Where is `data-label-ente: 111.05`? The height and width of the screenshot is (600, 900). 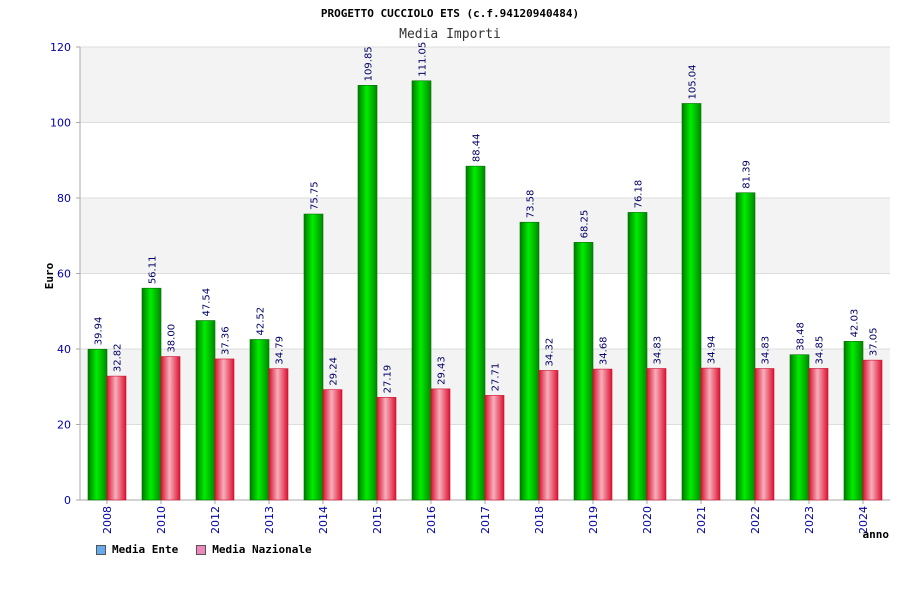
data-label-ente: 111.05 is located at coordinates (423, 59).